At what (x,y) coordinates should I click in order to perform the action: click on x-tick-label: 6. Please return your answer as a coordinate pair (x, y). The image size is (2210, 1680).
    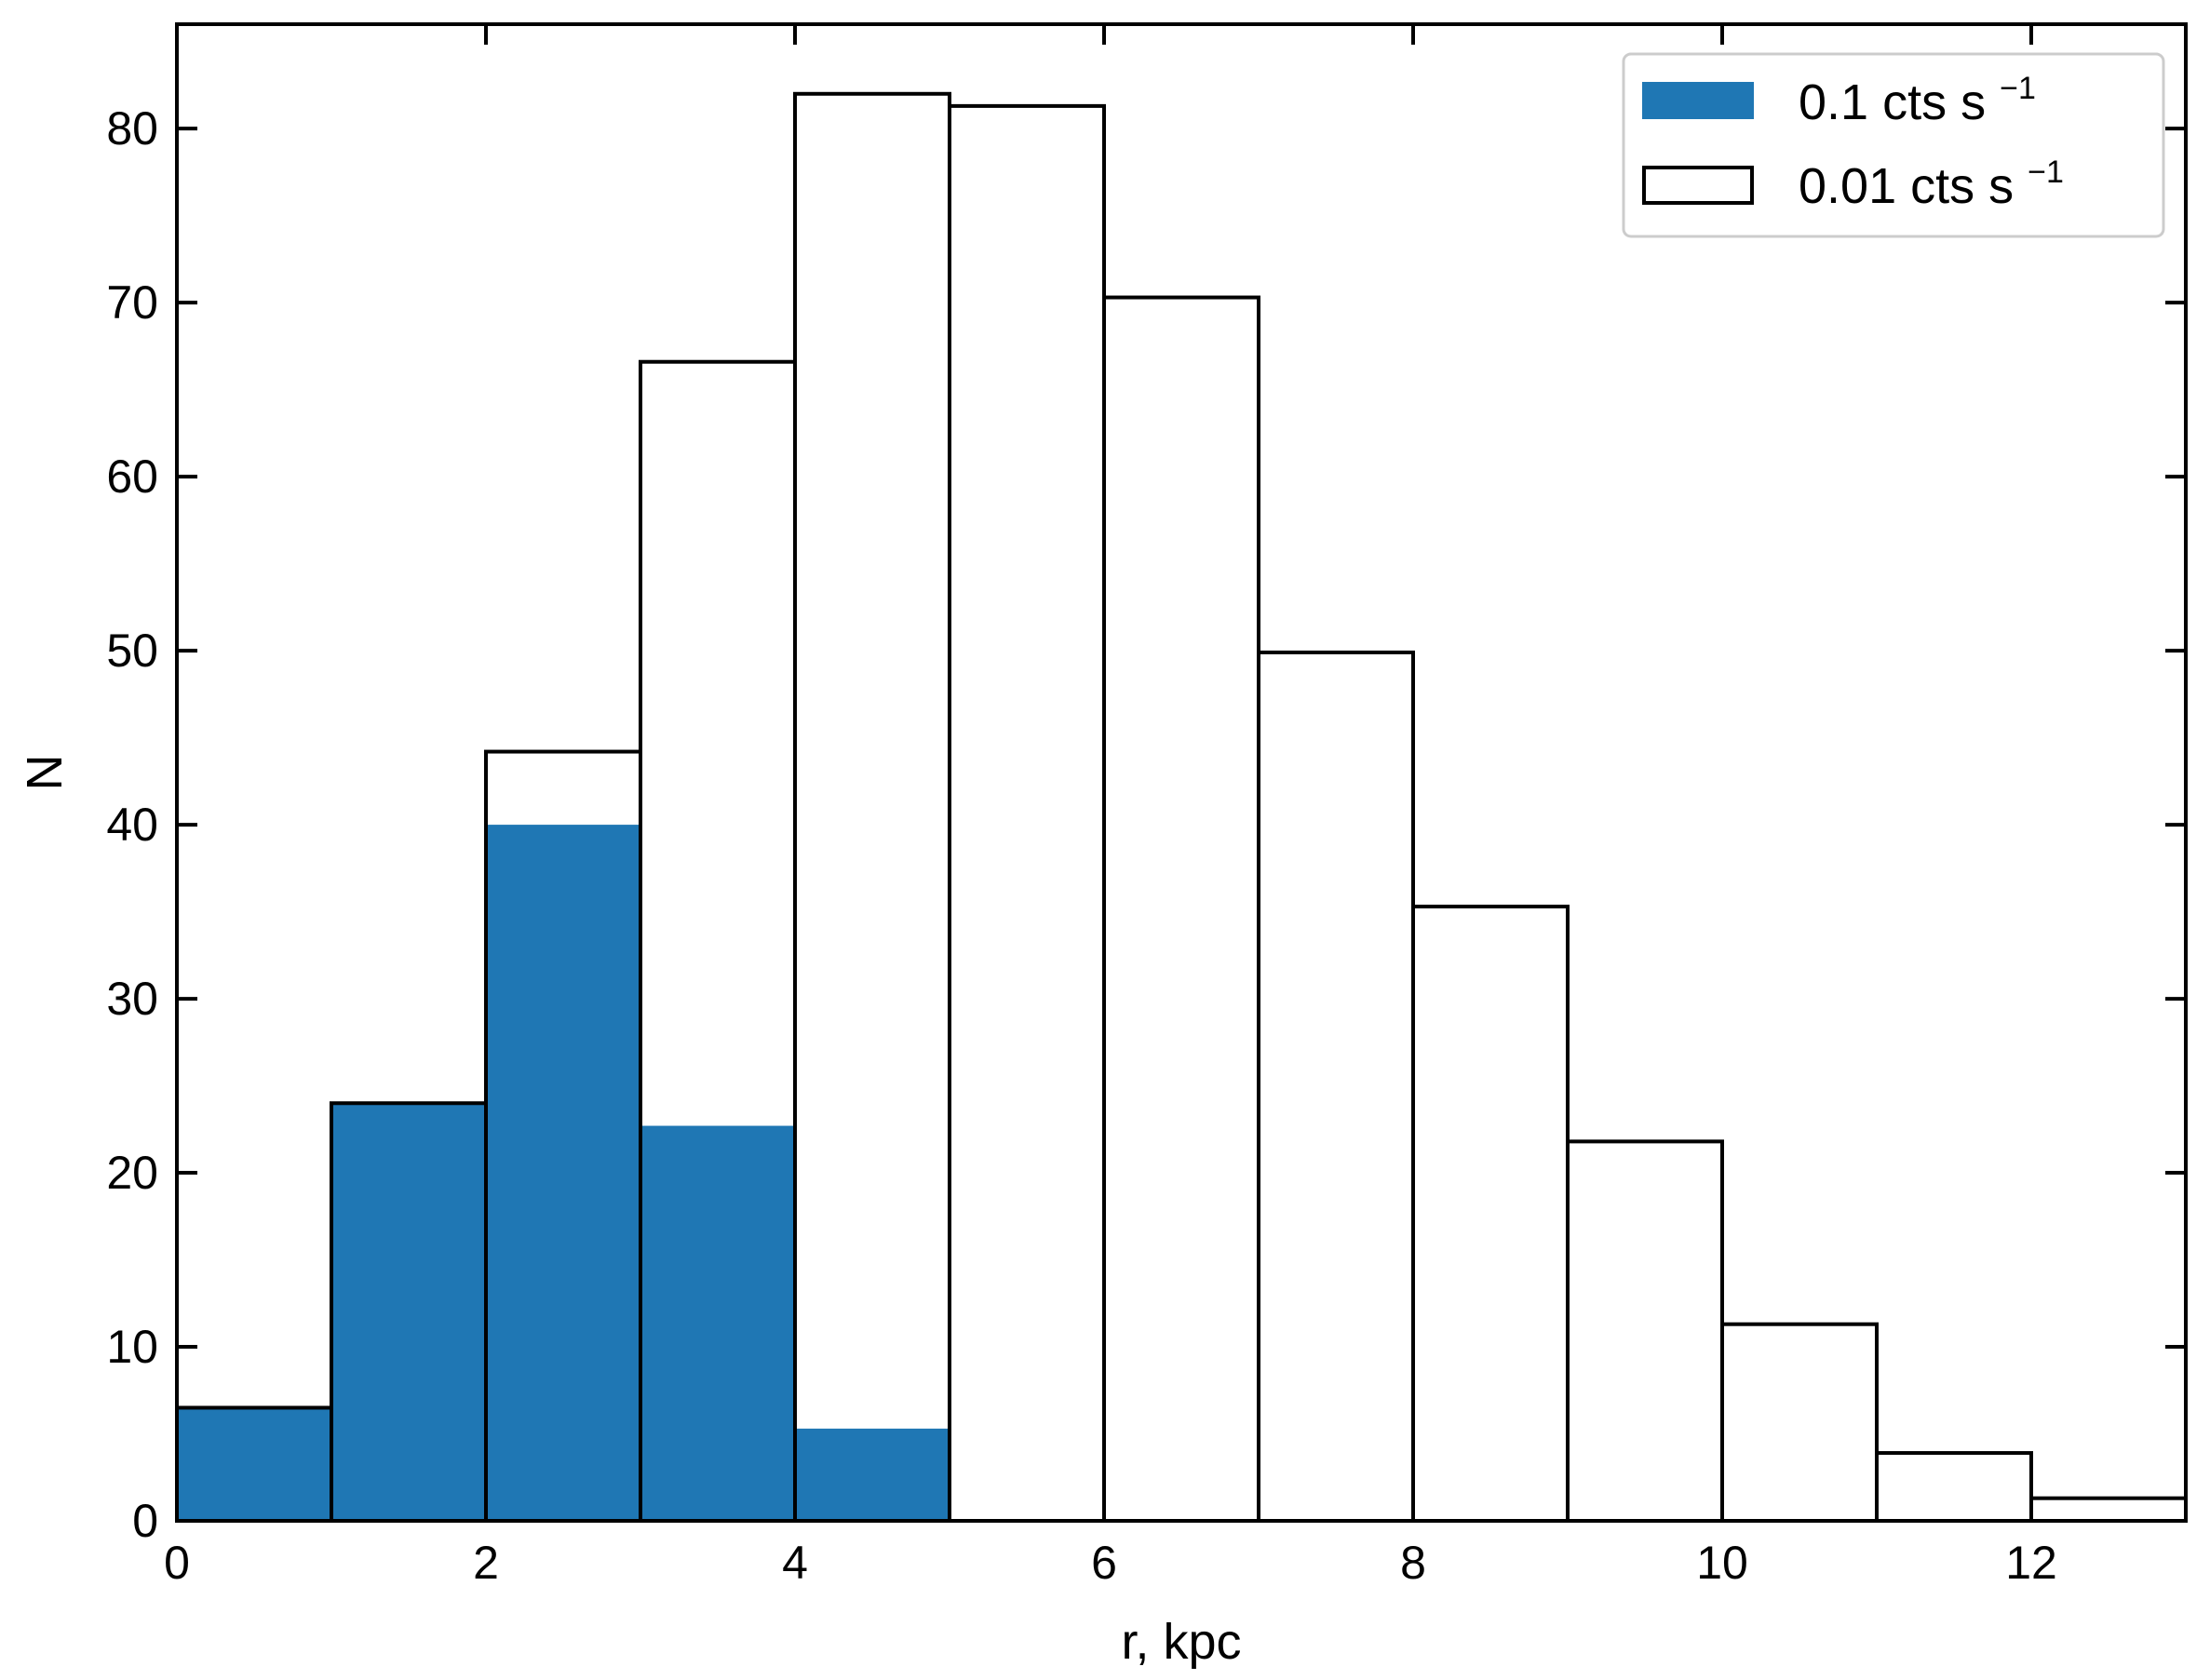
    Looking at the image, I should click on (1104, 1563).